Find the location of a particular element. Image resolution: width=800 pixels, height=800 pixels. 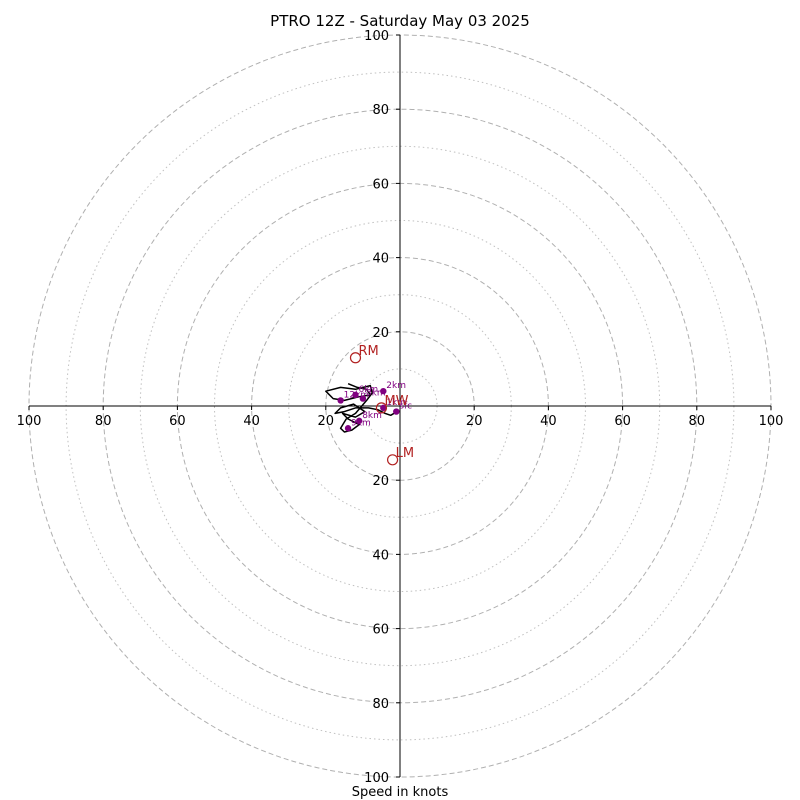

height-point-6km is located at coordinates (355, 395).